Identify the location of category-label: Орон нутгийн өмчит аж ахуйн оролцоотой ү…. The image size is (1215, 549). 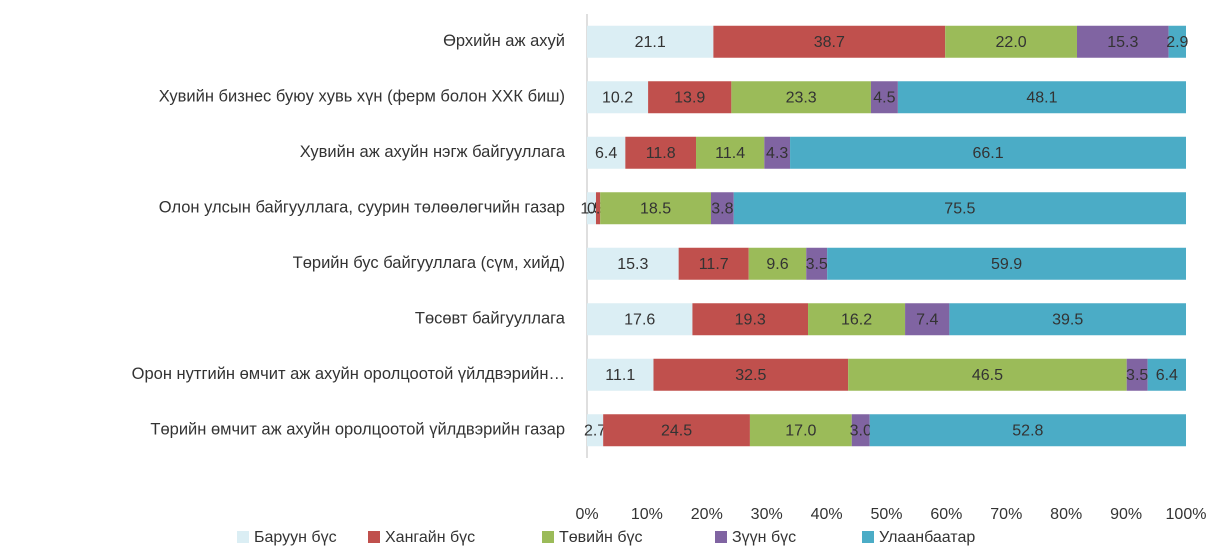
(348, 374).